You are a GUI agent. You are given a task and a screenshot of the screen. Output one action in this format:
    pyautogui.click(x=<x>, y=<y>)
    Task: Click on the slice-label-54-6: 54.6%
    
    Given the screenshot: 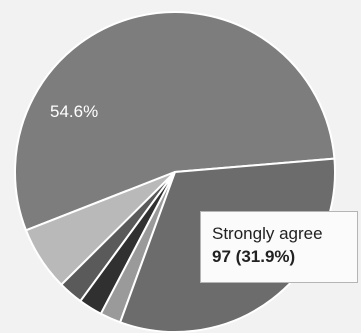 What is the action you would take?
    pyautogui.click(x=74, y=111)
    